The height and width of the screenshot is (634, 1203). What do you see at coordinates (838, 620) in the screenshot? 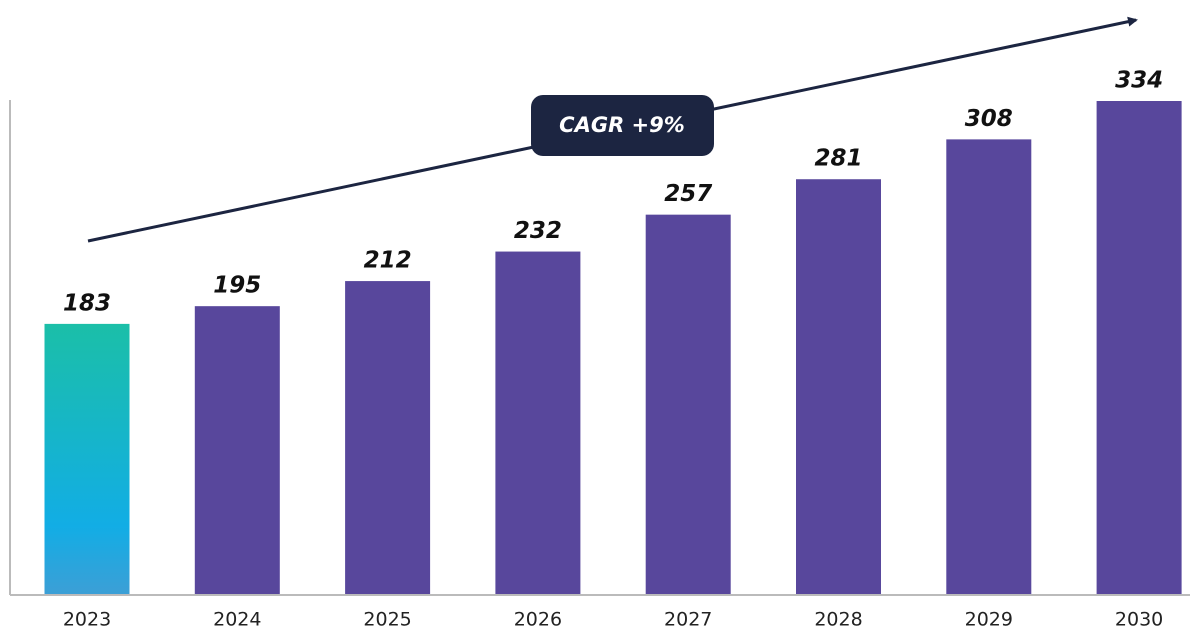
I see `x-tick-label: 2028` at bounding box center [838, 620].